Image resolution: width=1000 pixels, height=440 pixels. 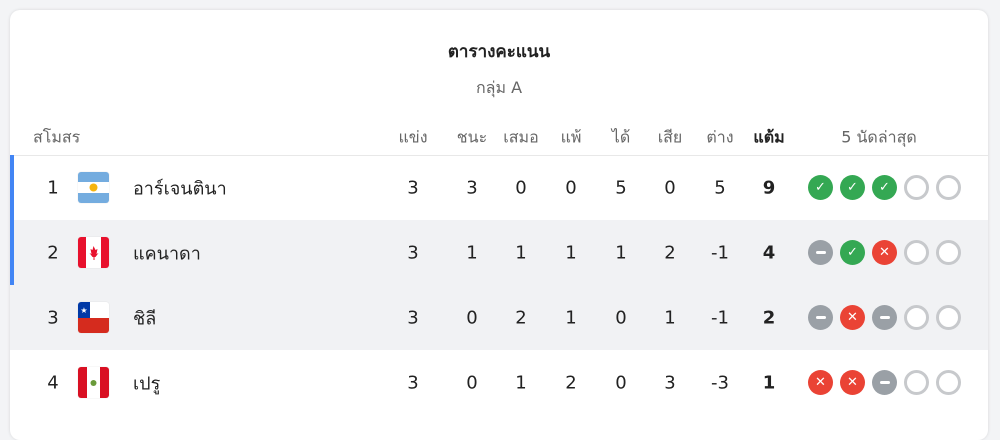 What do you see at coordinates (879, 136) in the screenshot?
I see `header-form: 5 นัดล่าสุด` at bounding box center [879, 136].